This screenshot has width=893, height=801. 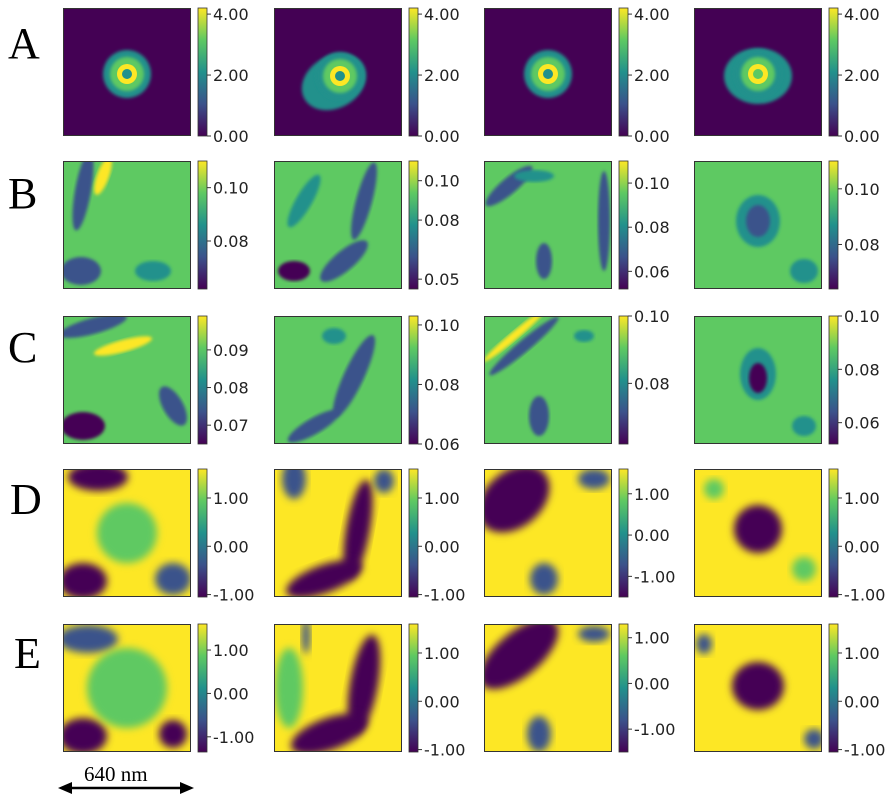 I want to click on heatmap-b3: 0.10 0.08 0.06, so click(x=577, y=225).